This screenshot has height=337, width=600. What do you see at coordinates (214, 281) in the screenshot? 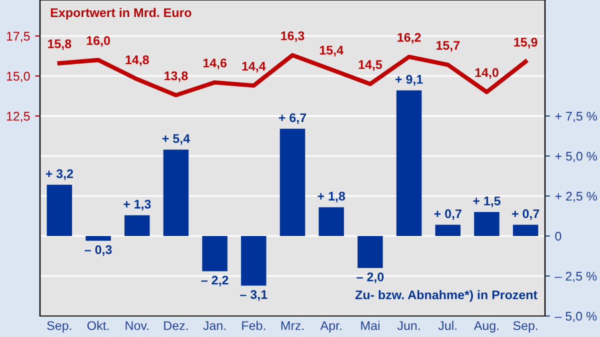
I see `data-label: – 2,2` at bounding box center [214, 281].